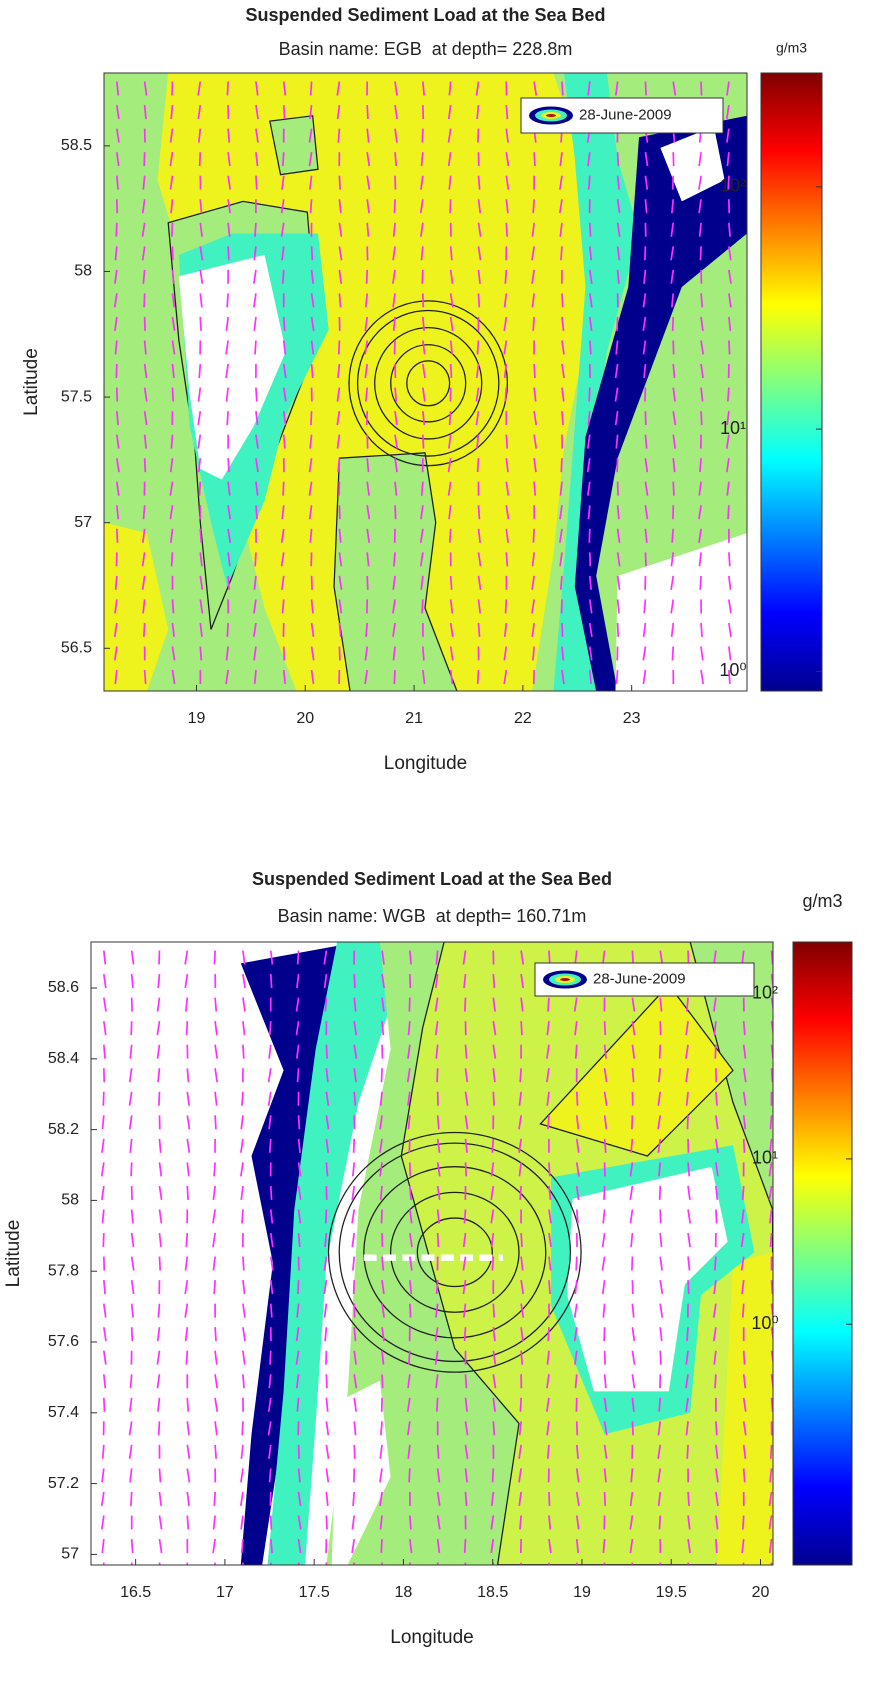 Image resolution: width=886 pixels, height=1691 pixels. Describe the element at coordinates (76, 145) in the screenshot. I see `y-tick-label: 58.5` at that location.